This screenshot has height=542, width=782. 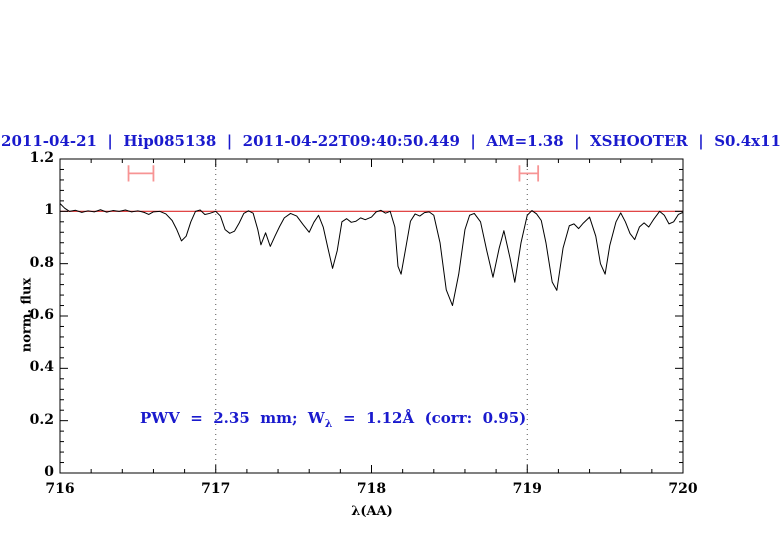 I want to click on pwv-annotation-subscript: λ, so click(x=328, y=423).